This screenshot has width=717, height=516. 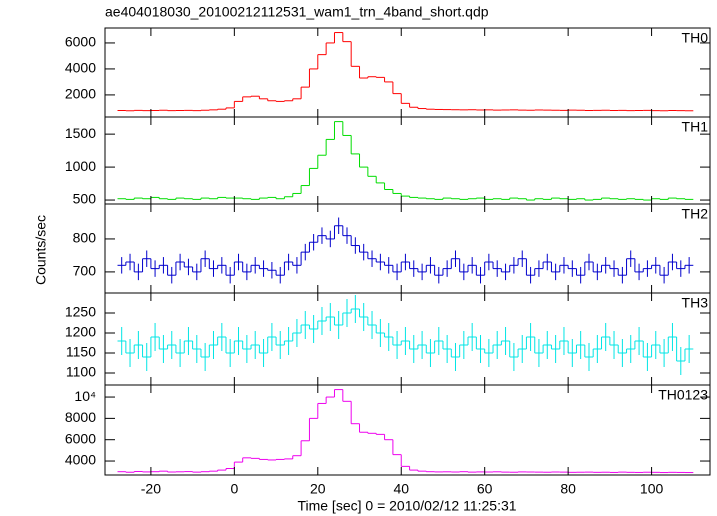 What do you see at coordinates (80, 166) in the screenshot?
I see `y-tick-label: 1000` at bounding box center [80, 166].